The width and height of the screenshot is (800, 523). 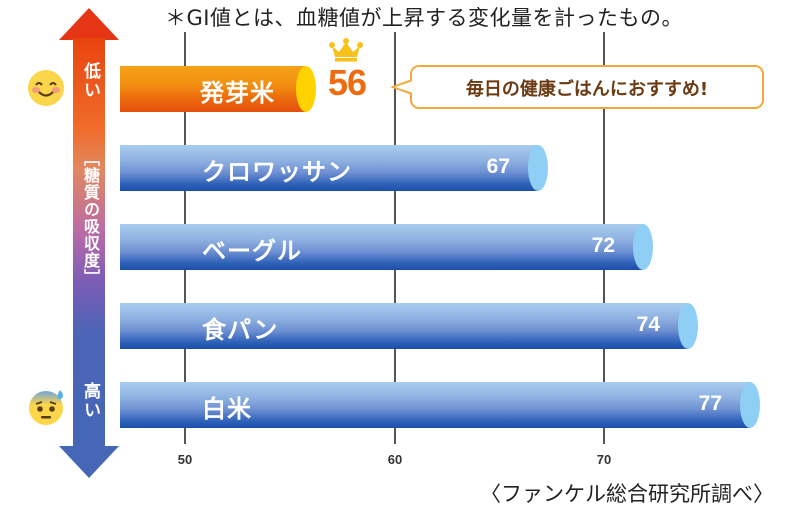 What do you see at coordinates (46, 88) in the screenshot?
I see `smiling-face-icon` at bounding box center [46, 88].